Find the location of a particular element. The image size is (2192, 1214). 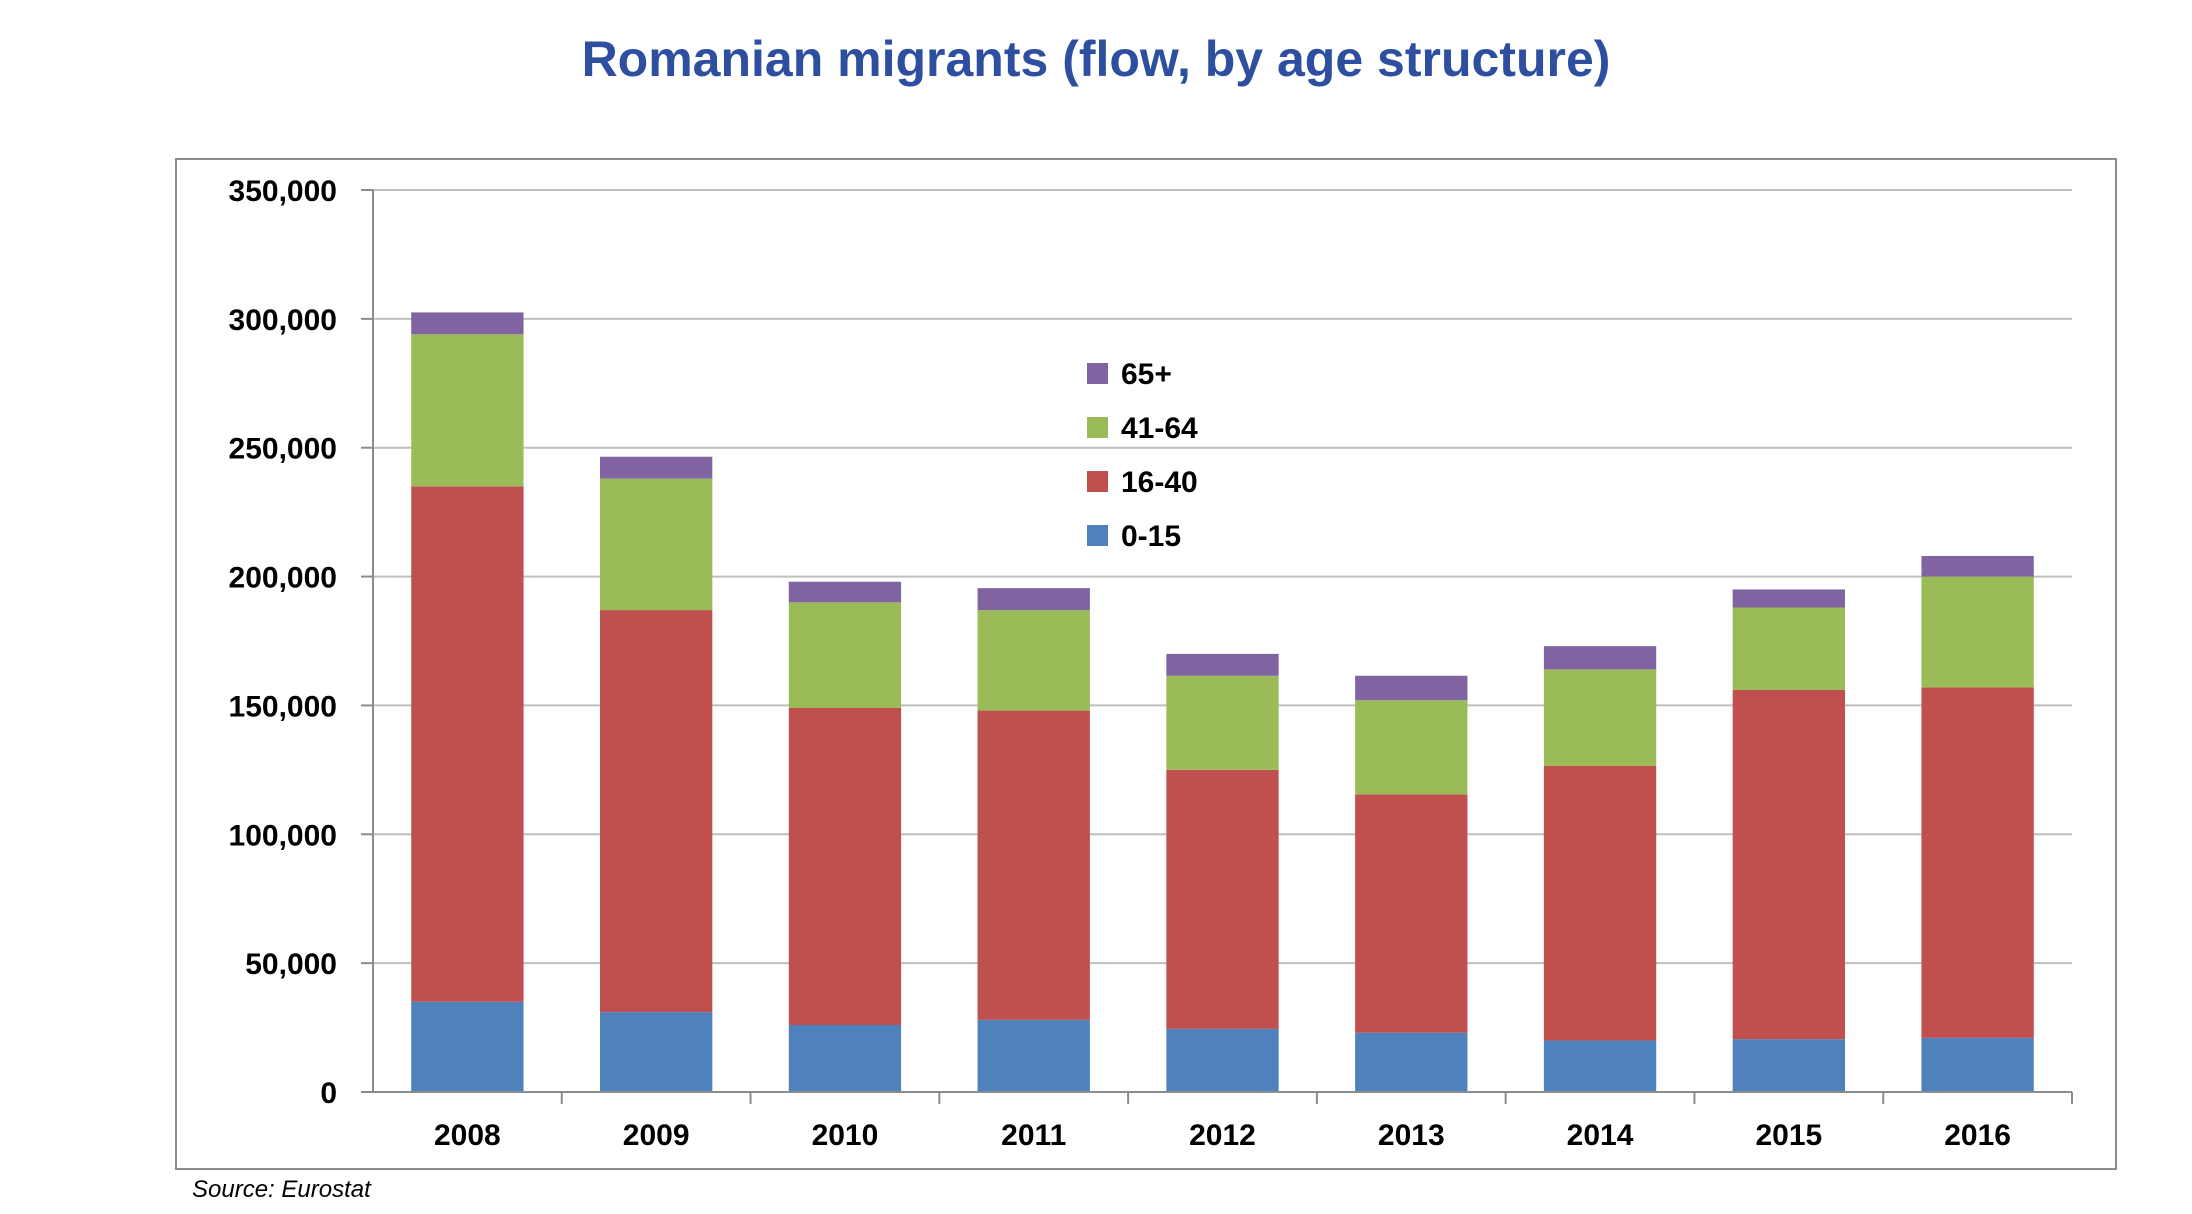

legend-label-41-64: 41-64 is located at coordinates (1159, 428).